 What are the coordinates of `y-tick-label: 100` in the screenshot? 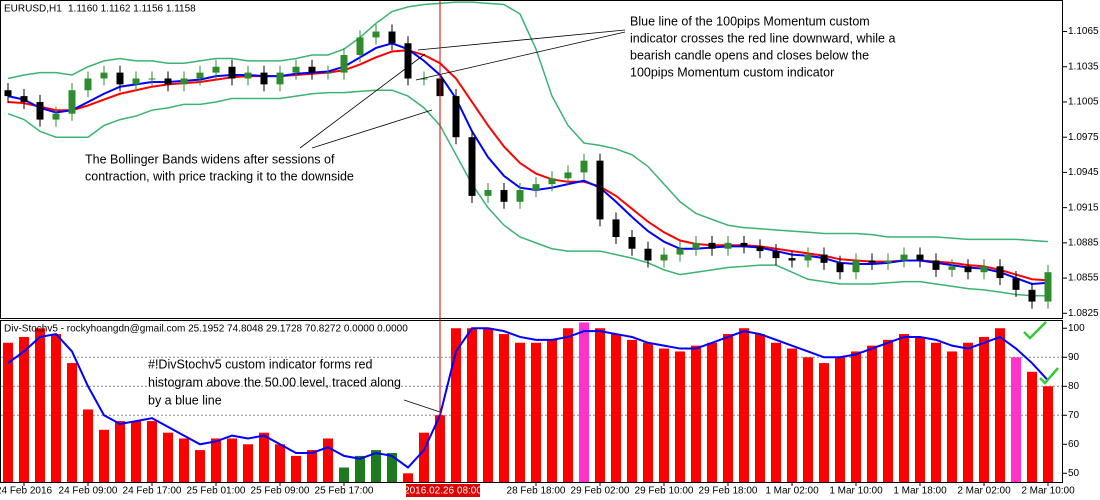 It's located at (1076, 328).